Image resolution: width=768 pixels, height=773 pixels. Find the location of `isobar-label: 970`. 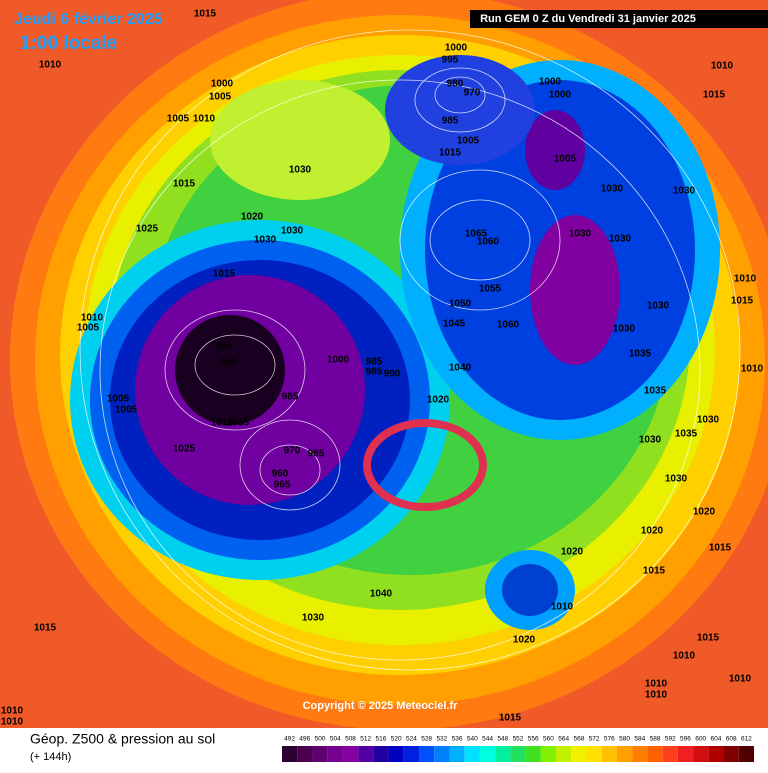

isobar-label: 970 is located at coordinates (472, 93).